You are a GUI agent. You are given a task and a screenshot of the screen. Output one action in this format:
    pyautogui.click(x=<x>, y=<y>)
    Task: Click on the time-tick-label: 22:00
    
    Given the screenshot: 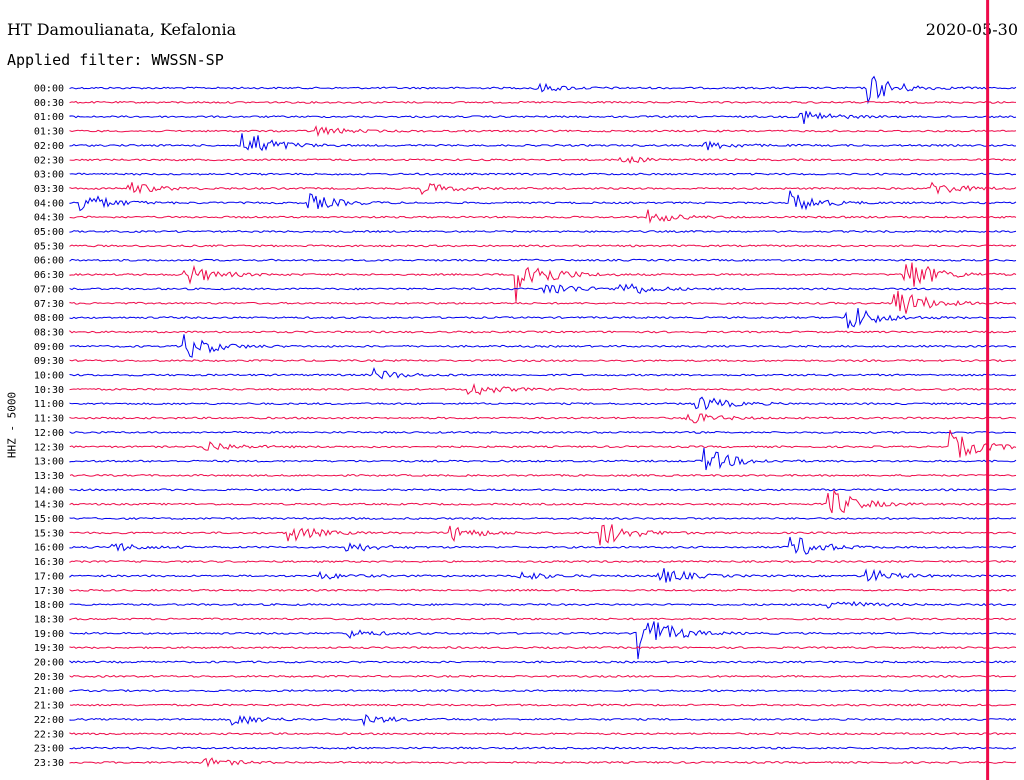 What is the action you would take?
    pyautogui.click(x=49, y=720)
    